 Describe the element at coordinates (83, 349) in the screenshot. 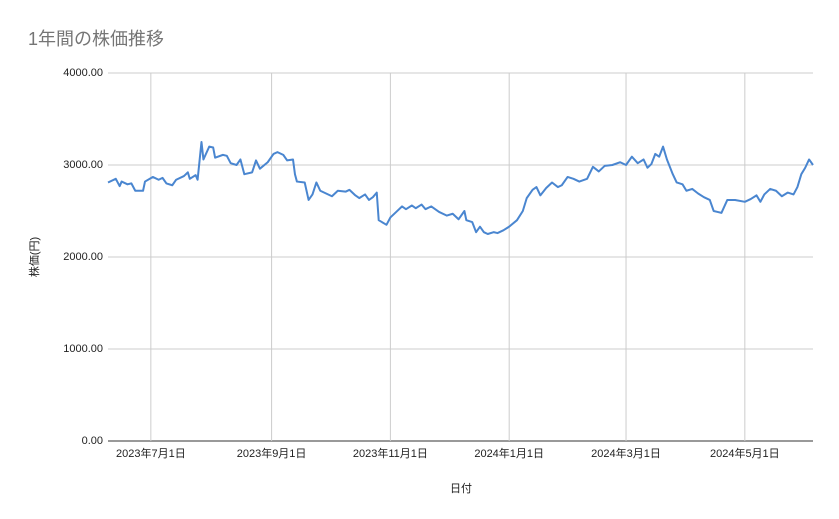

I see `y-tick-label: 1000.00` at that location.